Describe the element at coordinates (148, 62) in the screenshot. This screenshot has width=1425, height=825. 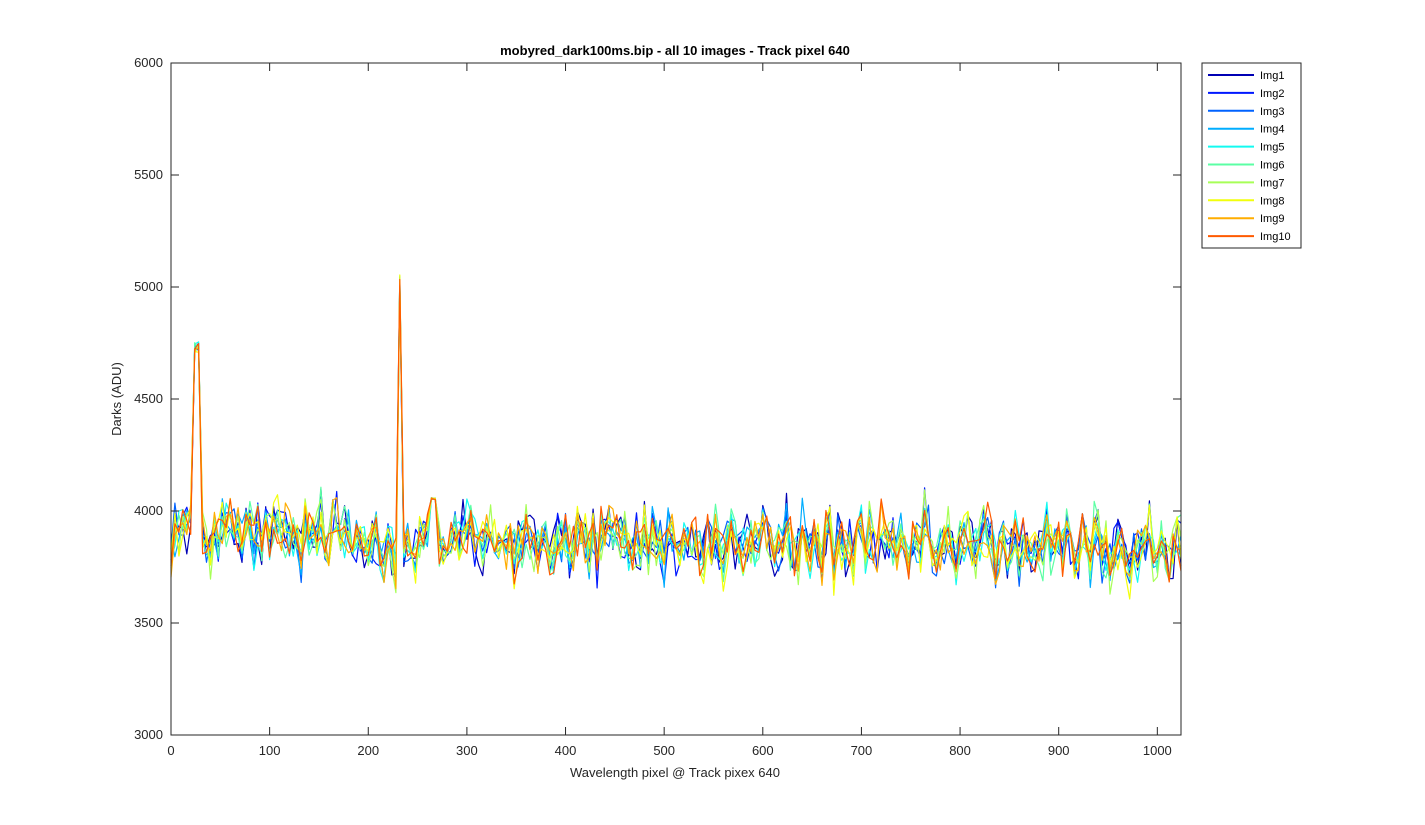
I see `y-tick-label: 6000` at that location.